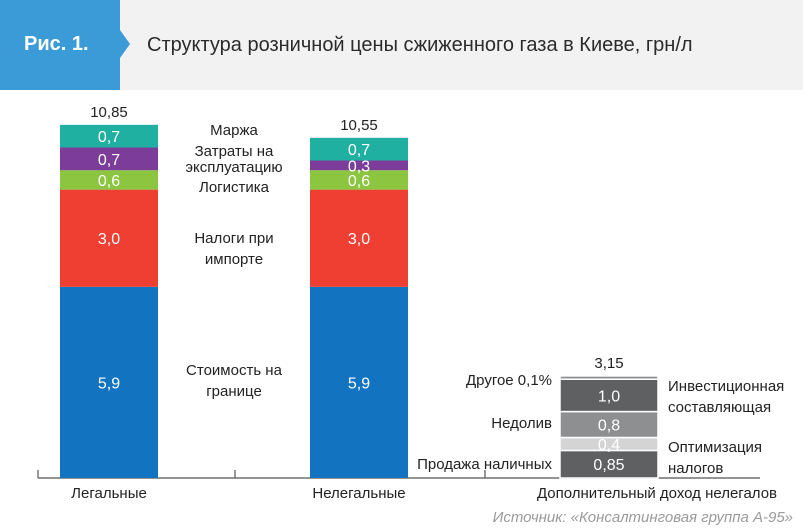 The height and width of the screenshot is (531, 803). What do you see at coordinates (484, 464) in the screenshot?
I see `side-label-cash-sales: Продажа наличных` at bounding box center [484, 464].